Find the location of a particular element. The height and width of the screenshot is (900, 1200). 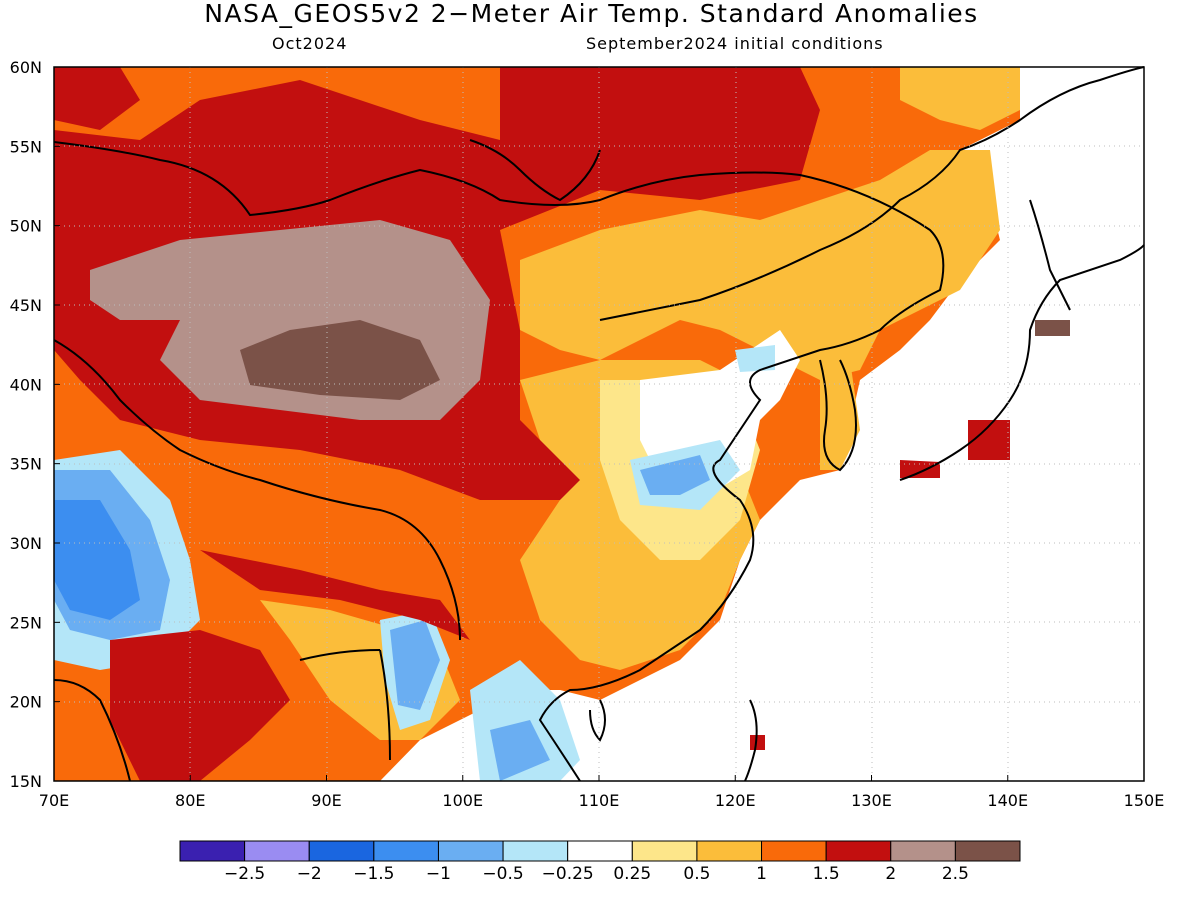

lon-tick-label: 90E is located at coordinates (326, 800).